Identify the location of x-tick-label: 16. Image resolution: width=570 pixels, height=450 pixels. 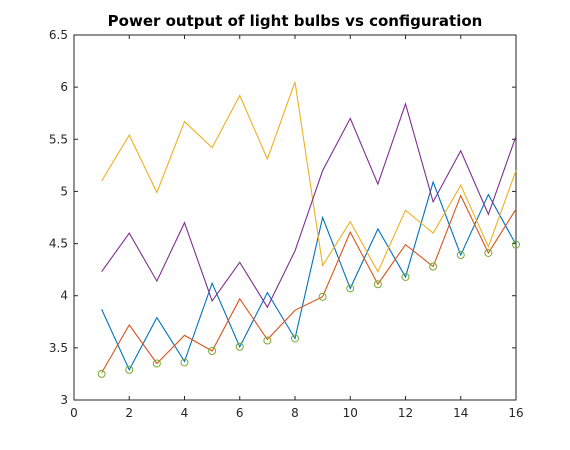
(515, 413).